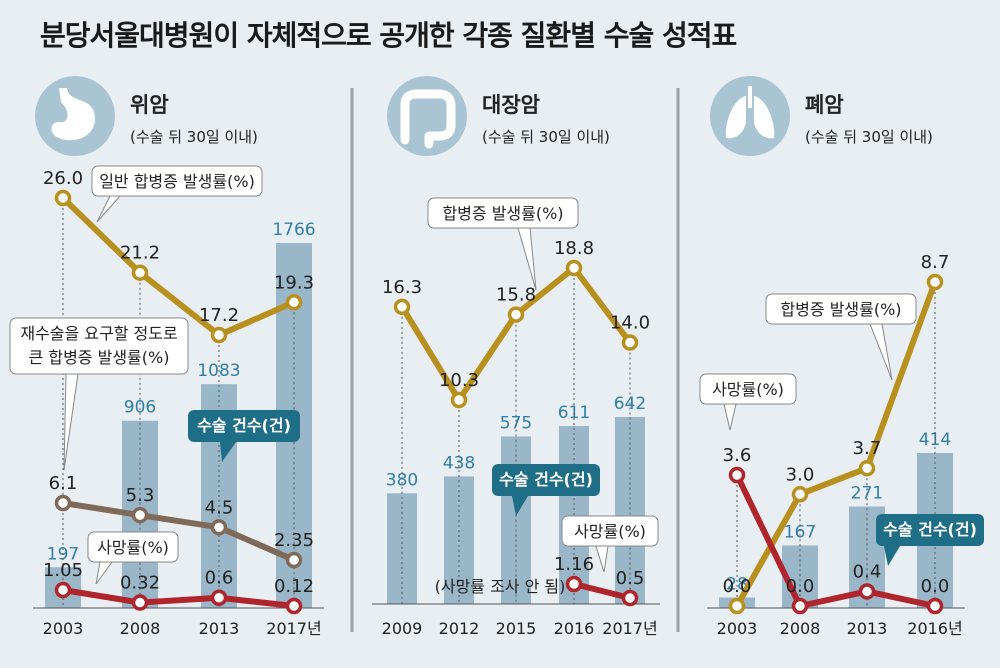 The image size is (1000, 668). Describe the element at coordinates (630, 578) in the screenshot. I see `point-value-label: 0.5` at that location.